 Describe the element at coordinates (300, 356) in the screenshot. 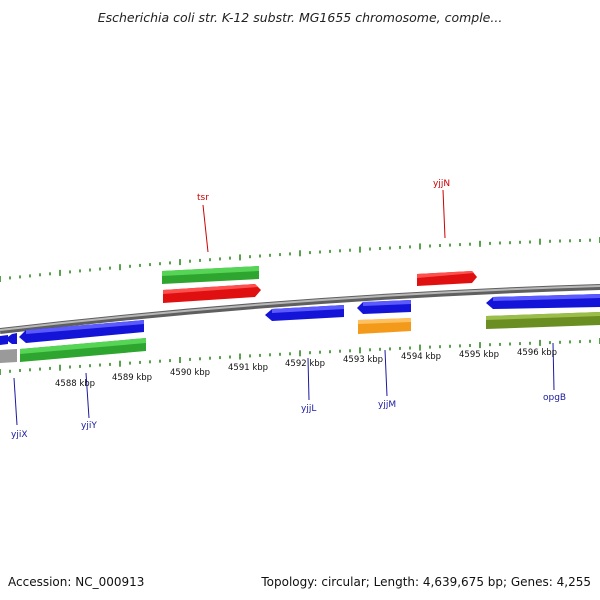

I see `inner-tick-marks` at that location.